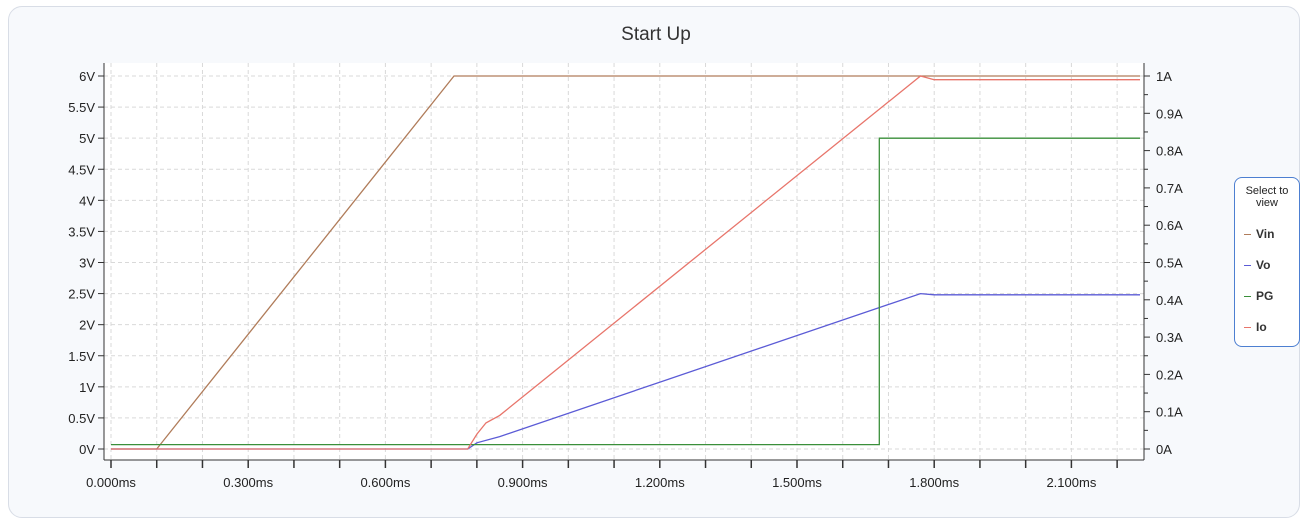  I want to click on x-tick-label: 0.900ms, so click(523, 482).